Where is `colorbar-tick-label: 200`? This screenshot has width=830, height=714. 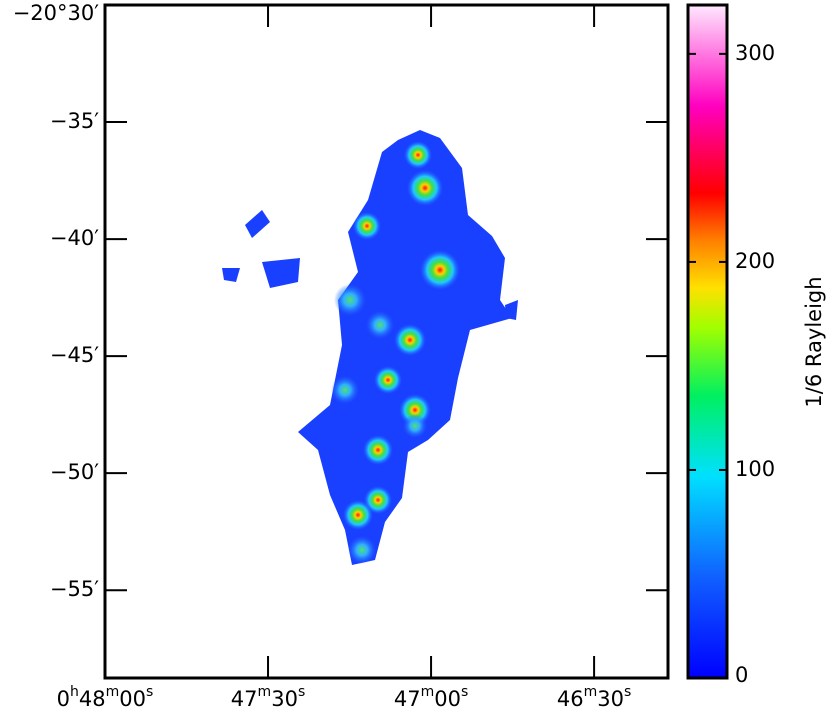 colorbar-tick-label: 200 is located at coordinates (755, 261).